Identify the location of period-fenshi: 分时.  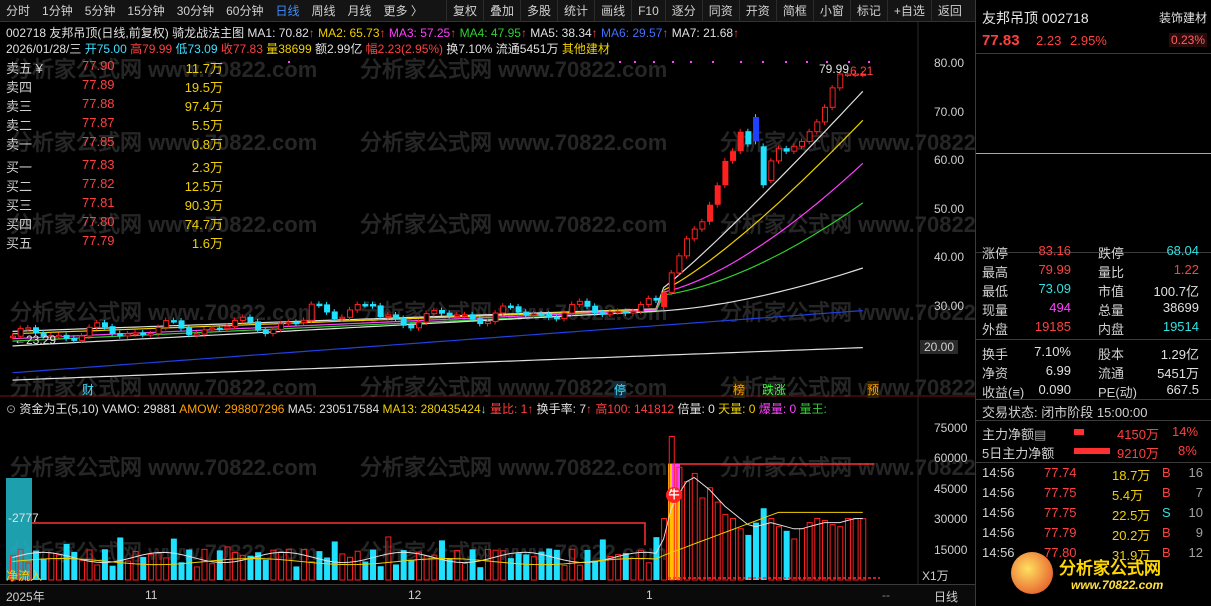
(18, 10).